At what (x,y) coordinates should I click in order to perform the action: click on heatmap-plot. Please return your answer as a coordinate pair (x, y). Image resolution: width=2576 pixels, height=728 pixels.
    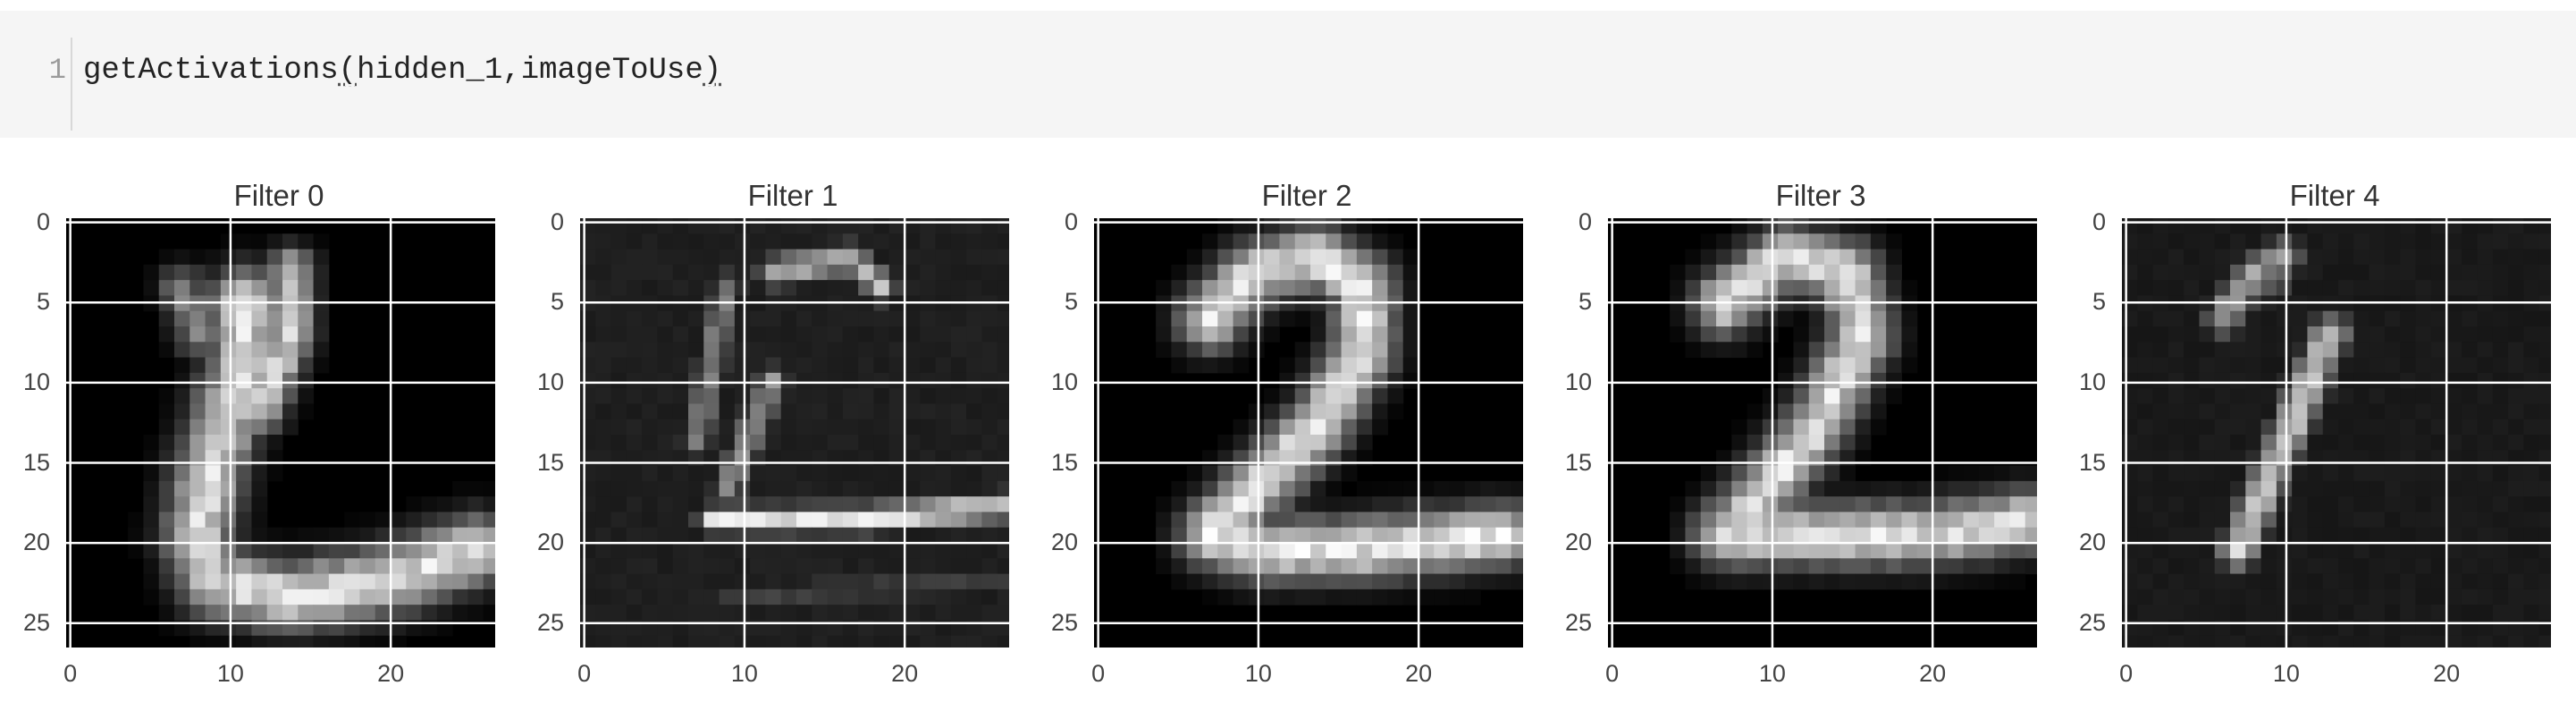
    Looking at the image, I should click on (2335, 431).